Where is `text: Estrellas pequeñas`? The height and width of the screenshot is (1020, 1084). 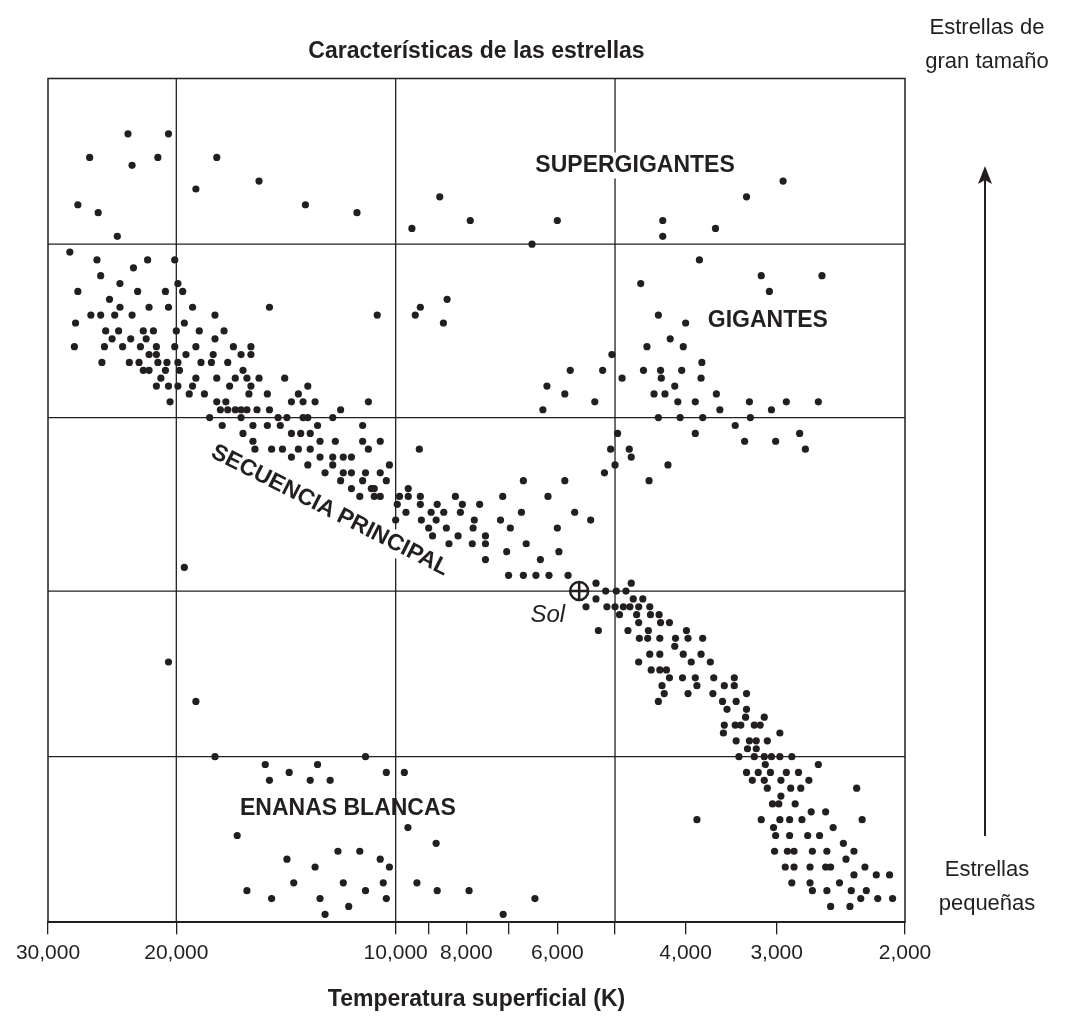
text: Estrellas pequeñas is located at coordinates (987, 886).